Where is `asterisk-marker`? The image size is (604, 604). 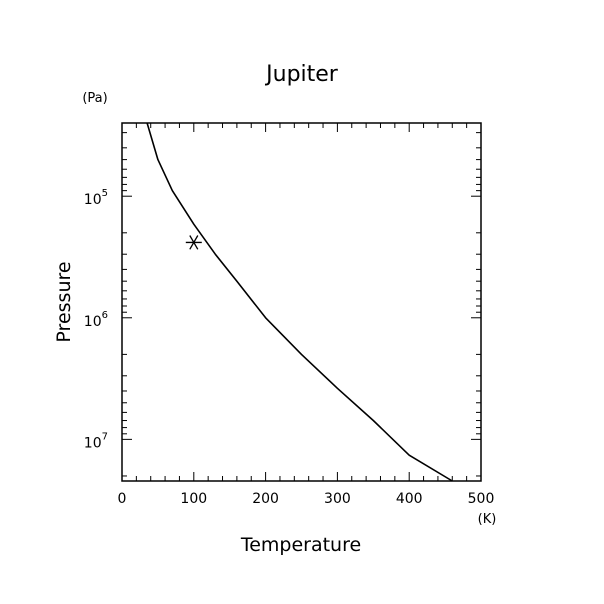
asterisk-marker is located at coordinates (193, 242).